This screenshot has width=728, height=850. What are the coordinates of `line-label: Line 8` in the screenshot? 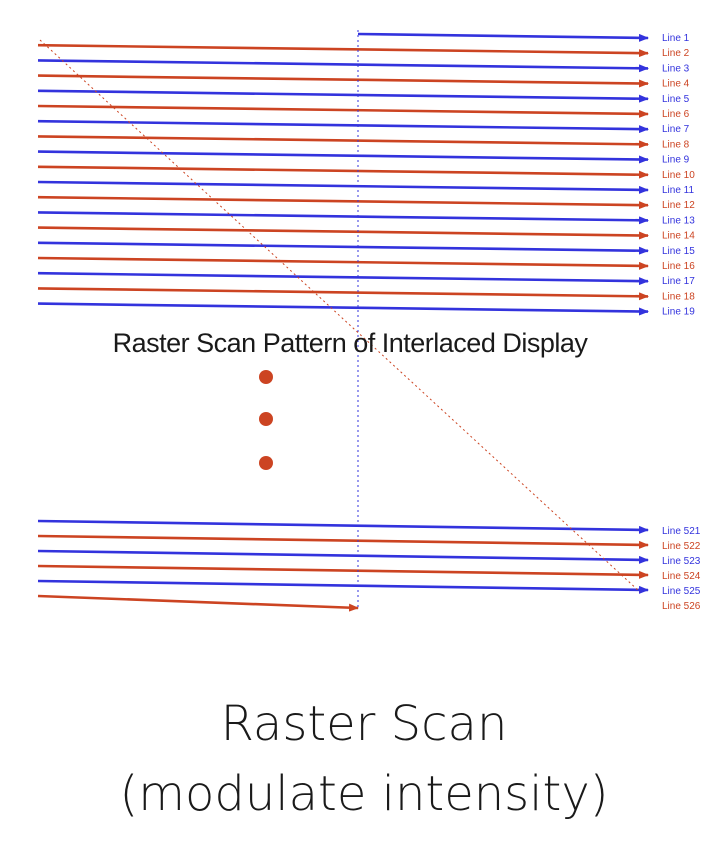 It's located at (676, 144).